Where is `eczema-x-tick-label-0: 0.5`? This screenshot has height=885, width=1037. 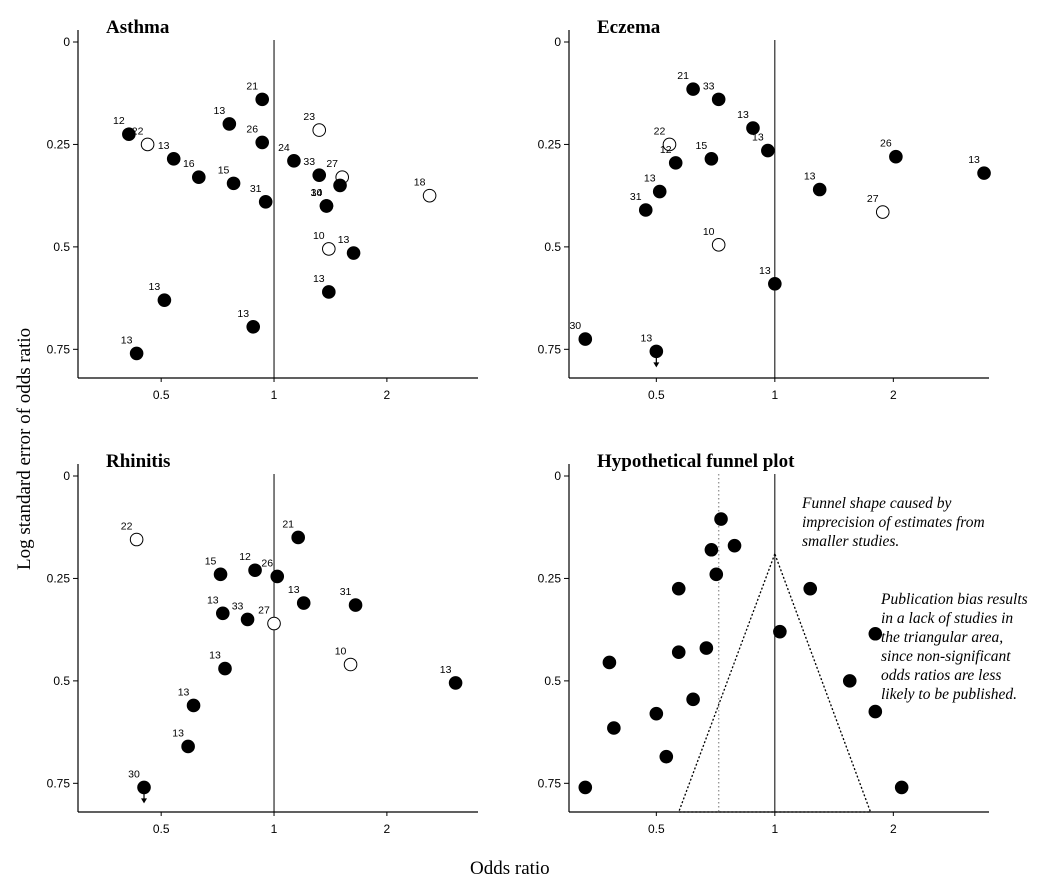
eczema-x-tick-label-0: 0.5 is located at coordinates (656, 395).